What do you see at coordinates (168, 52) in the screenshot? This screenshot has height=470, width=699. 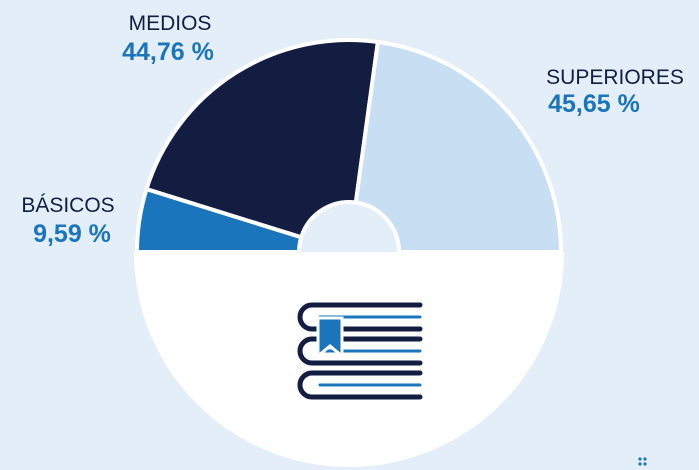 I see `value-label: 44,76 %` at bounding box center [168, 52].